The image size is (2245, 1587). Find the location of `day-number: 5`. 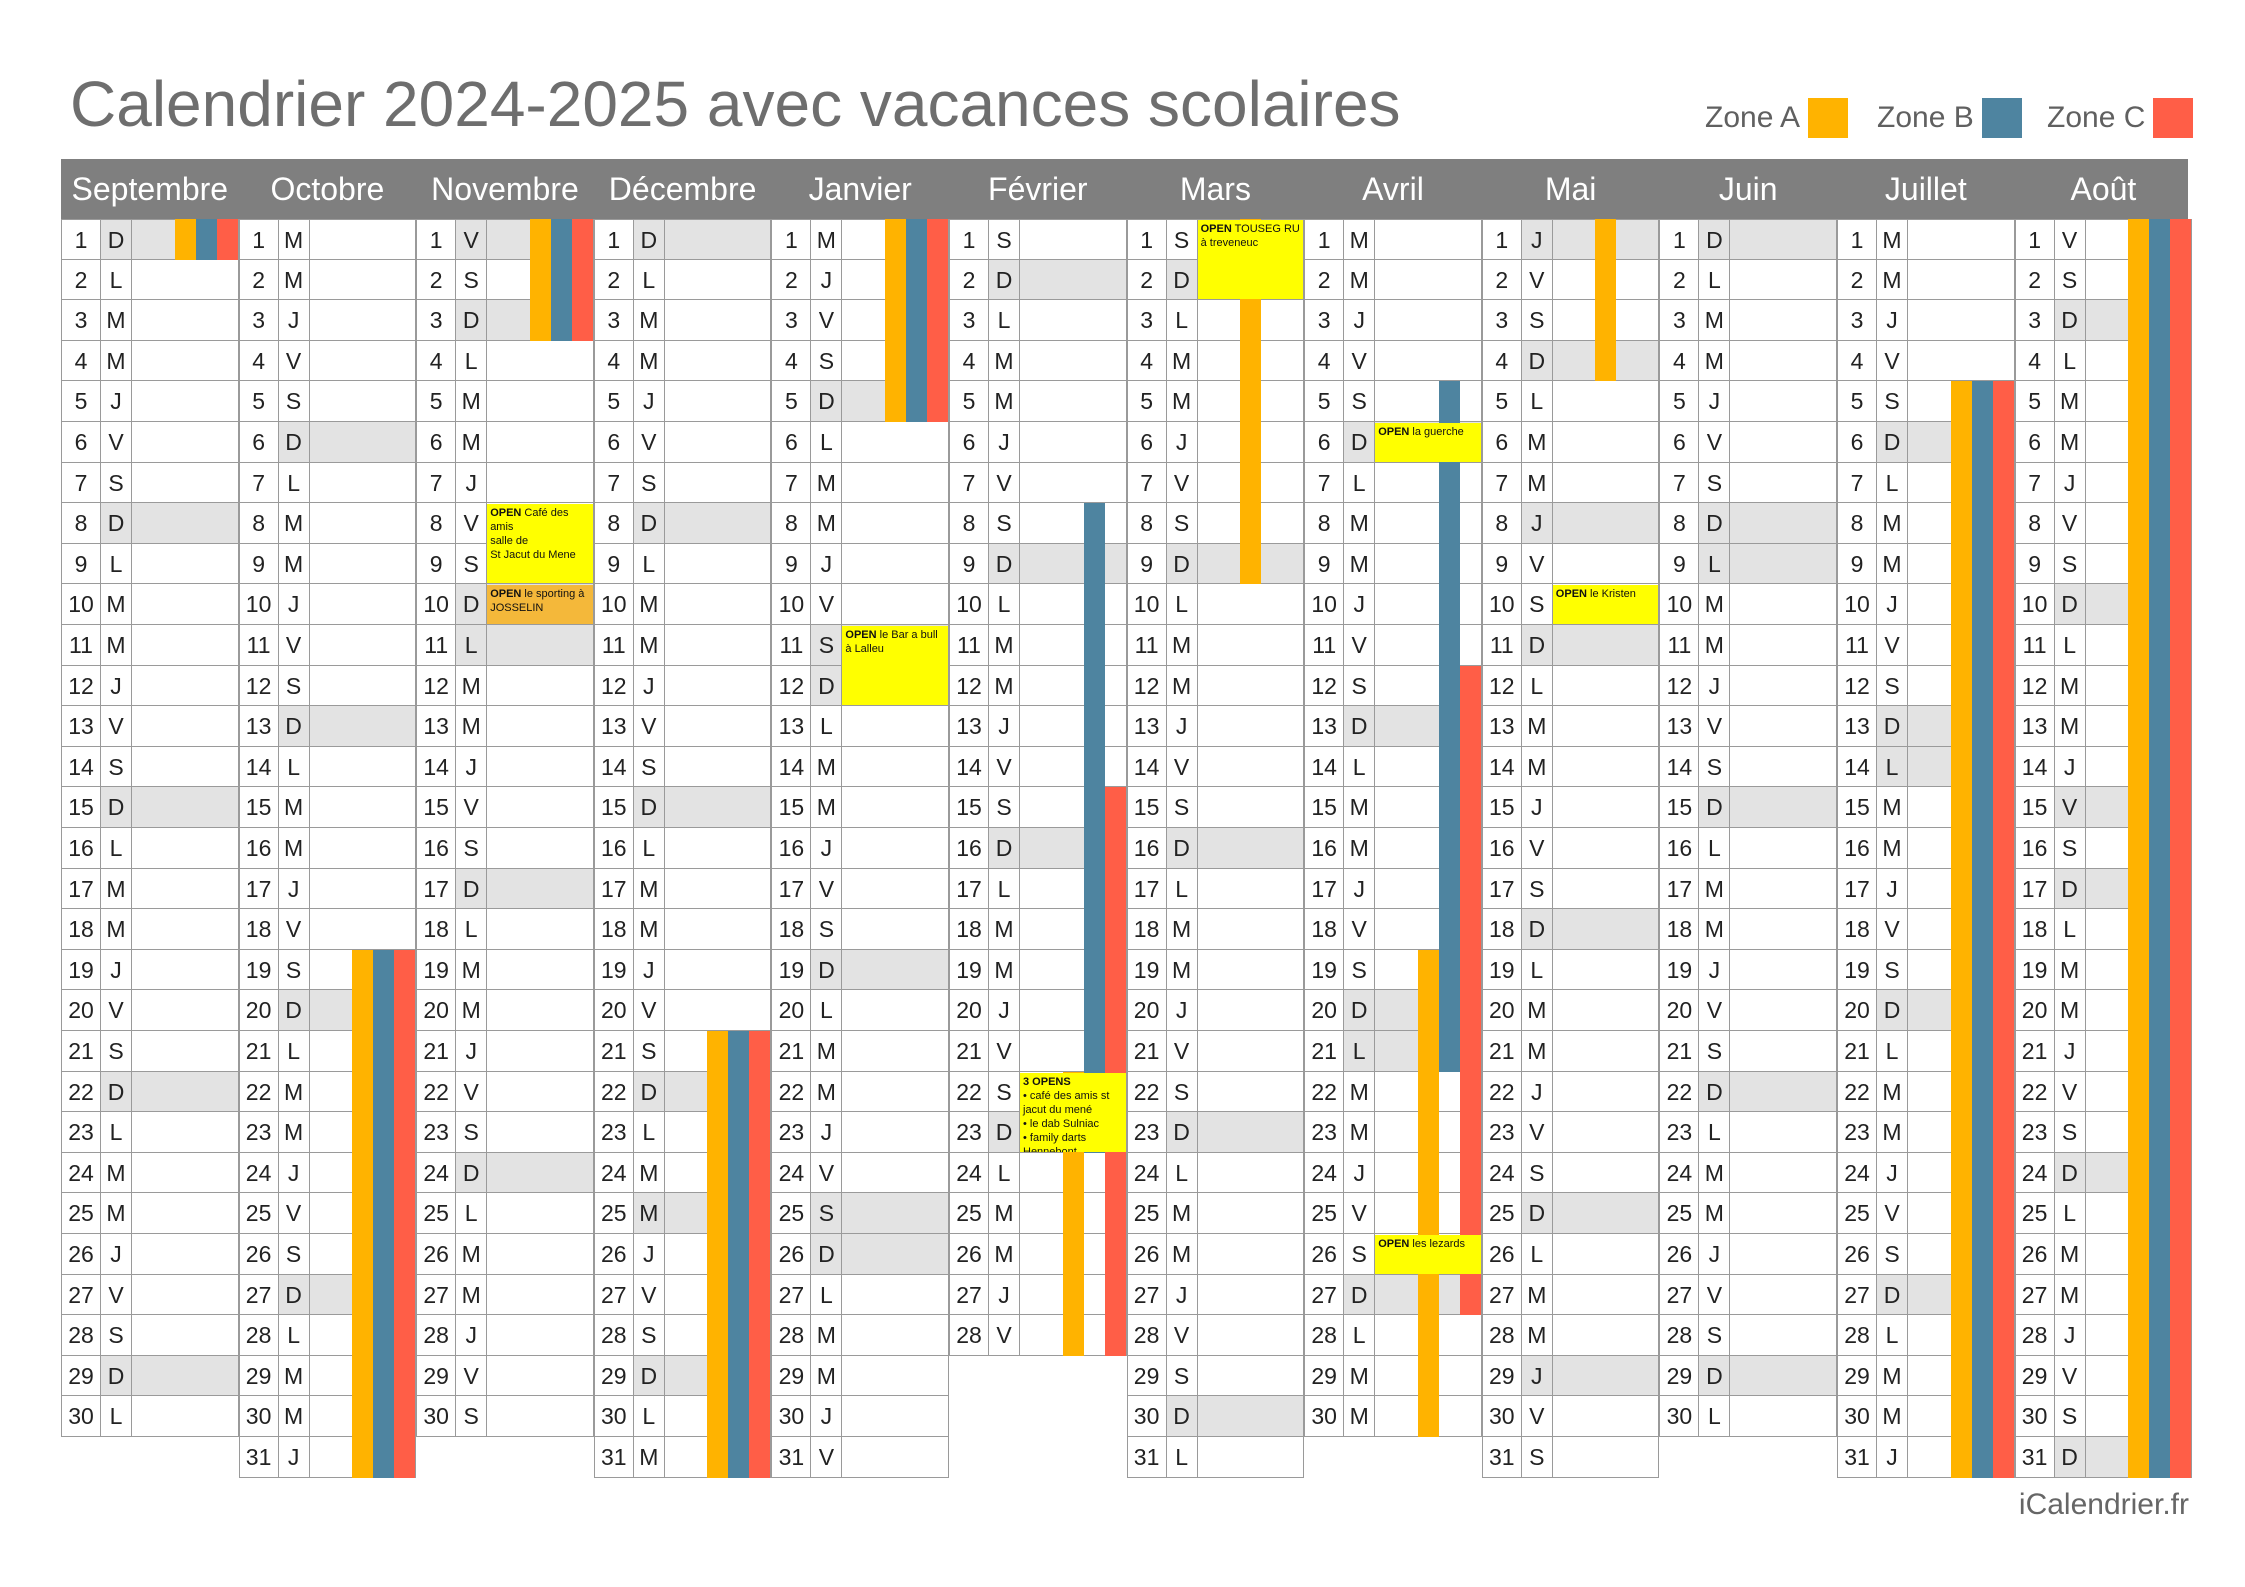

day-number: 5 is located at coordinates (791, 401).